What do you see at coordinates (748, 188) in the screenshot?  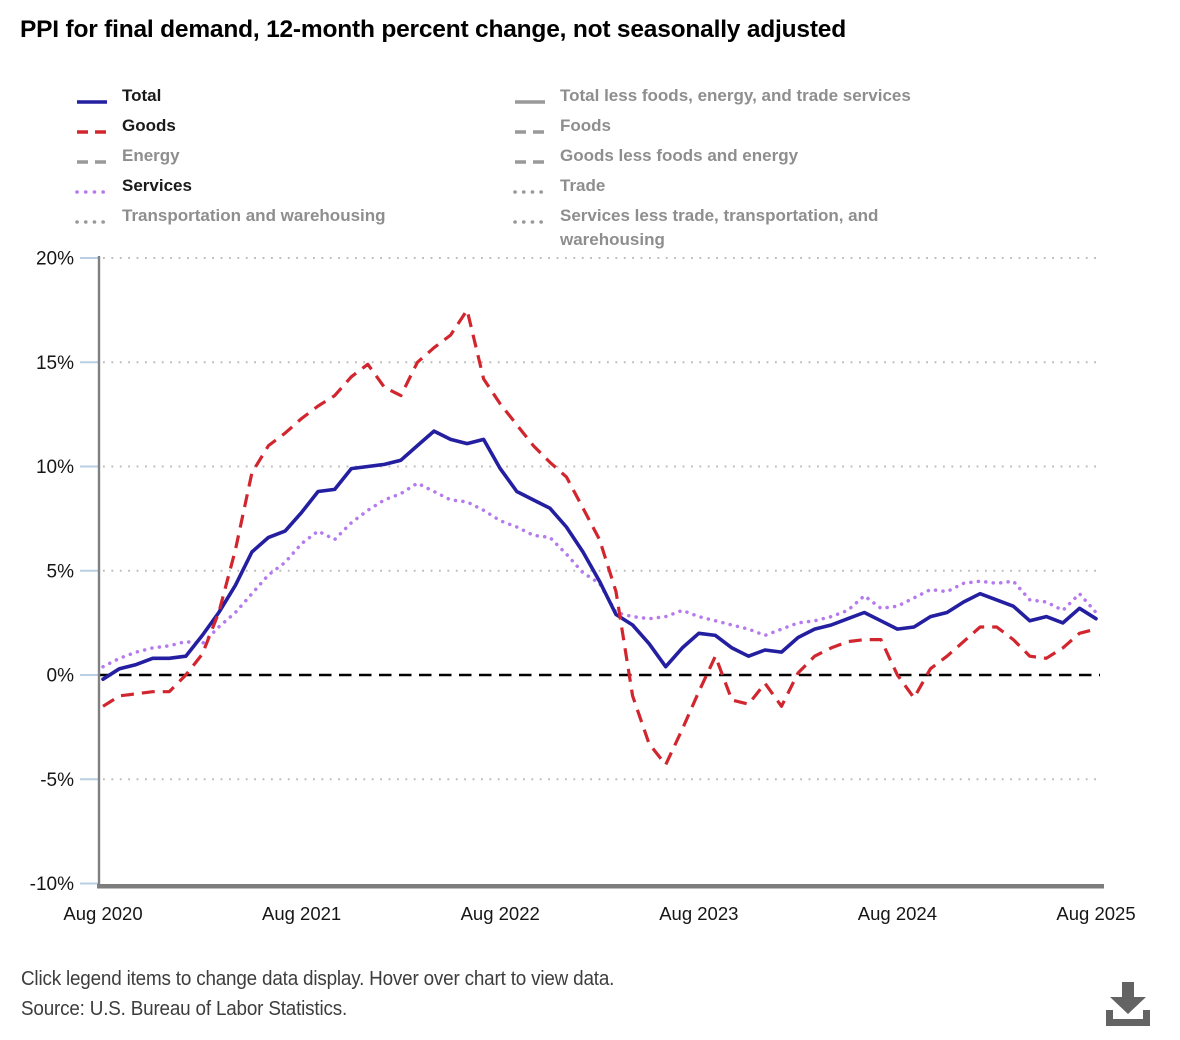 I see `legend-item-trade: Trade` at bounding box center [748, 188].